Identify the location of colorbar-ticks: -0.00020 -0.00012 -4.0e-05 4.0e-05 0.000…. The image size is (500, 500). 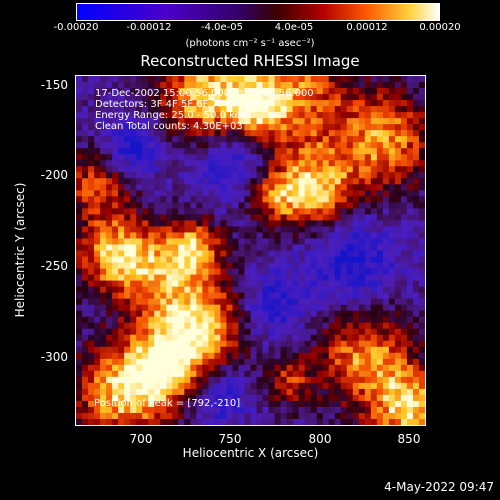
(250, 29).